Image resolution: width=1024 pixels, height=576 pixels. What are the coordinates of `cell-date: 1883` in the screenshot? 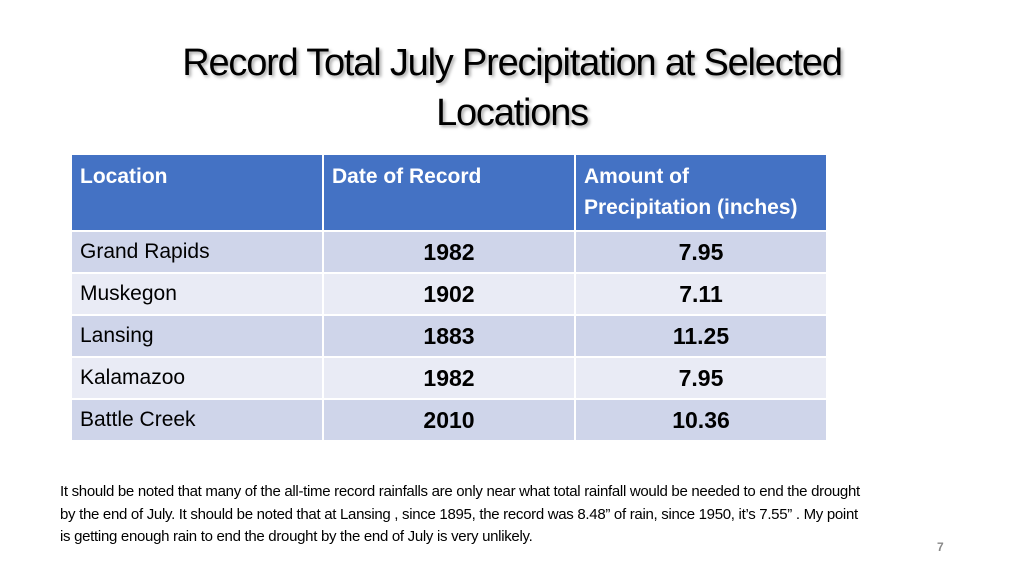 It's located at (449, 336).